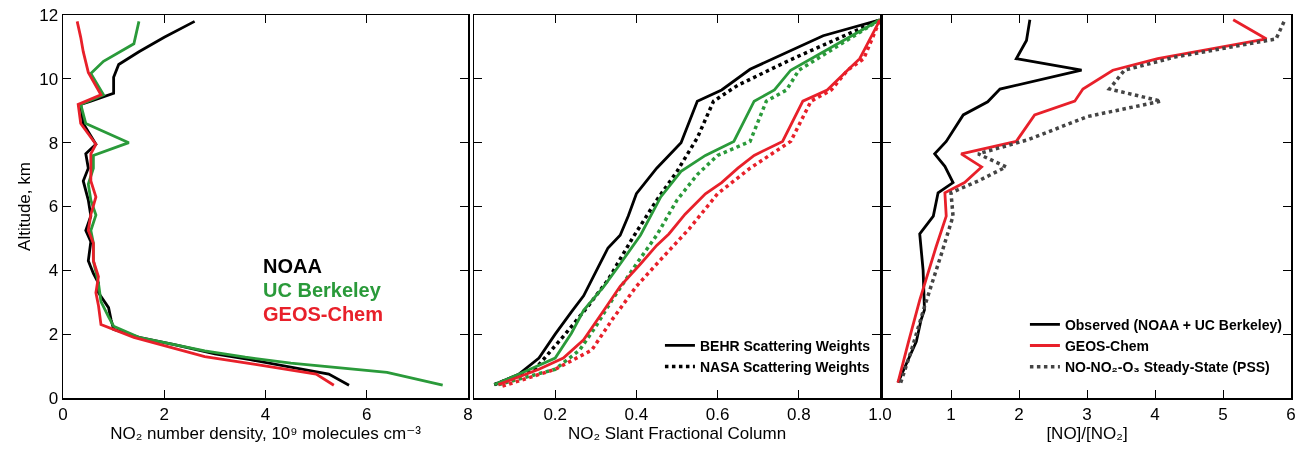  I want to click on x-axis-title: NO₂ number density, 10⁹ molecules cm⁻³, so click(266, 433).